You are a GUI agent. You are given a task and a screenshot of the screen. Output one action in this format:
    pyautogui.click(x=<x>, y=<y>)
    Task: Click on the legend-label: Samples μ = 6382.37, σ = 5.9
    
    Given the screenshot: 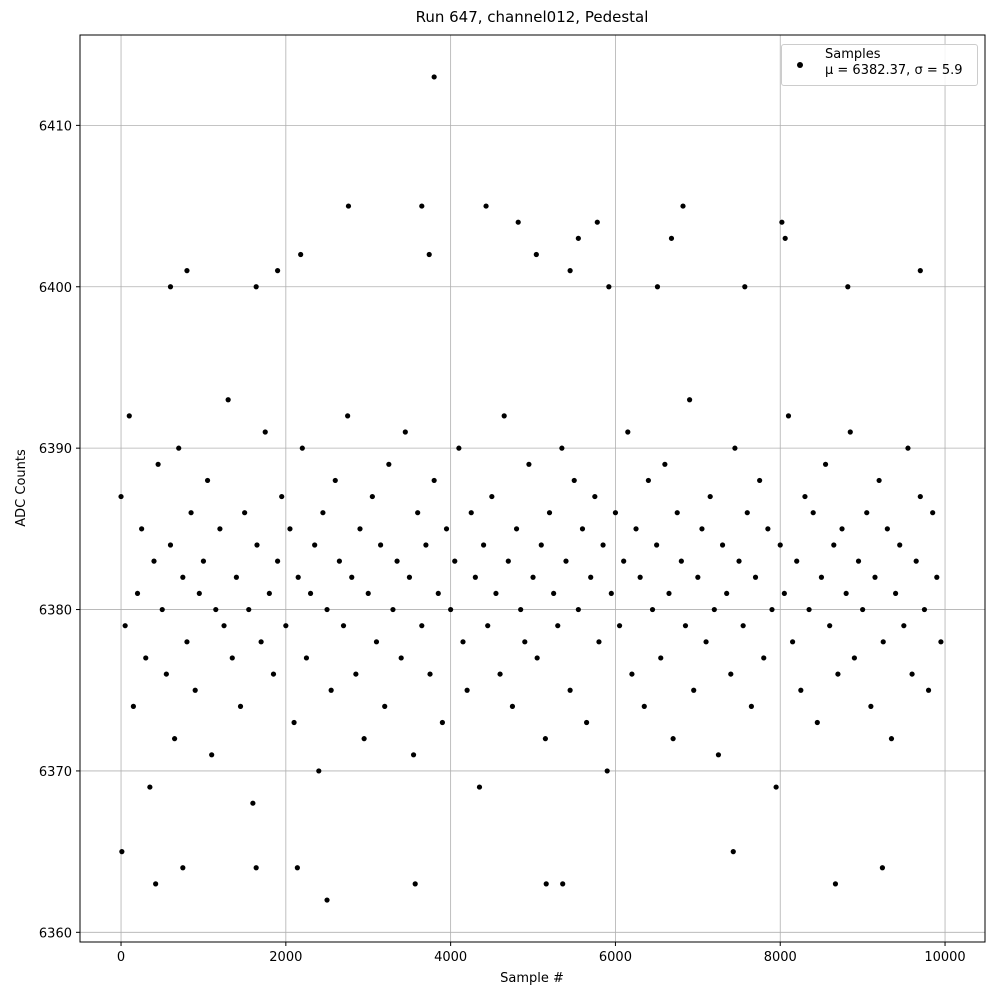 What is the action you would take?
    pyautogui.click(x=894, y=62)
    